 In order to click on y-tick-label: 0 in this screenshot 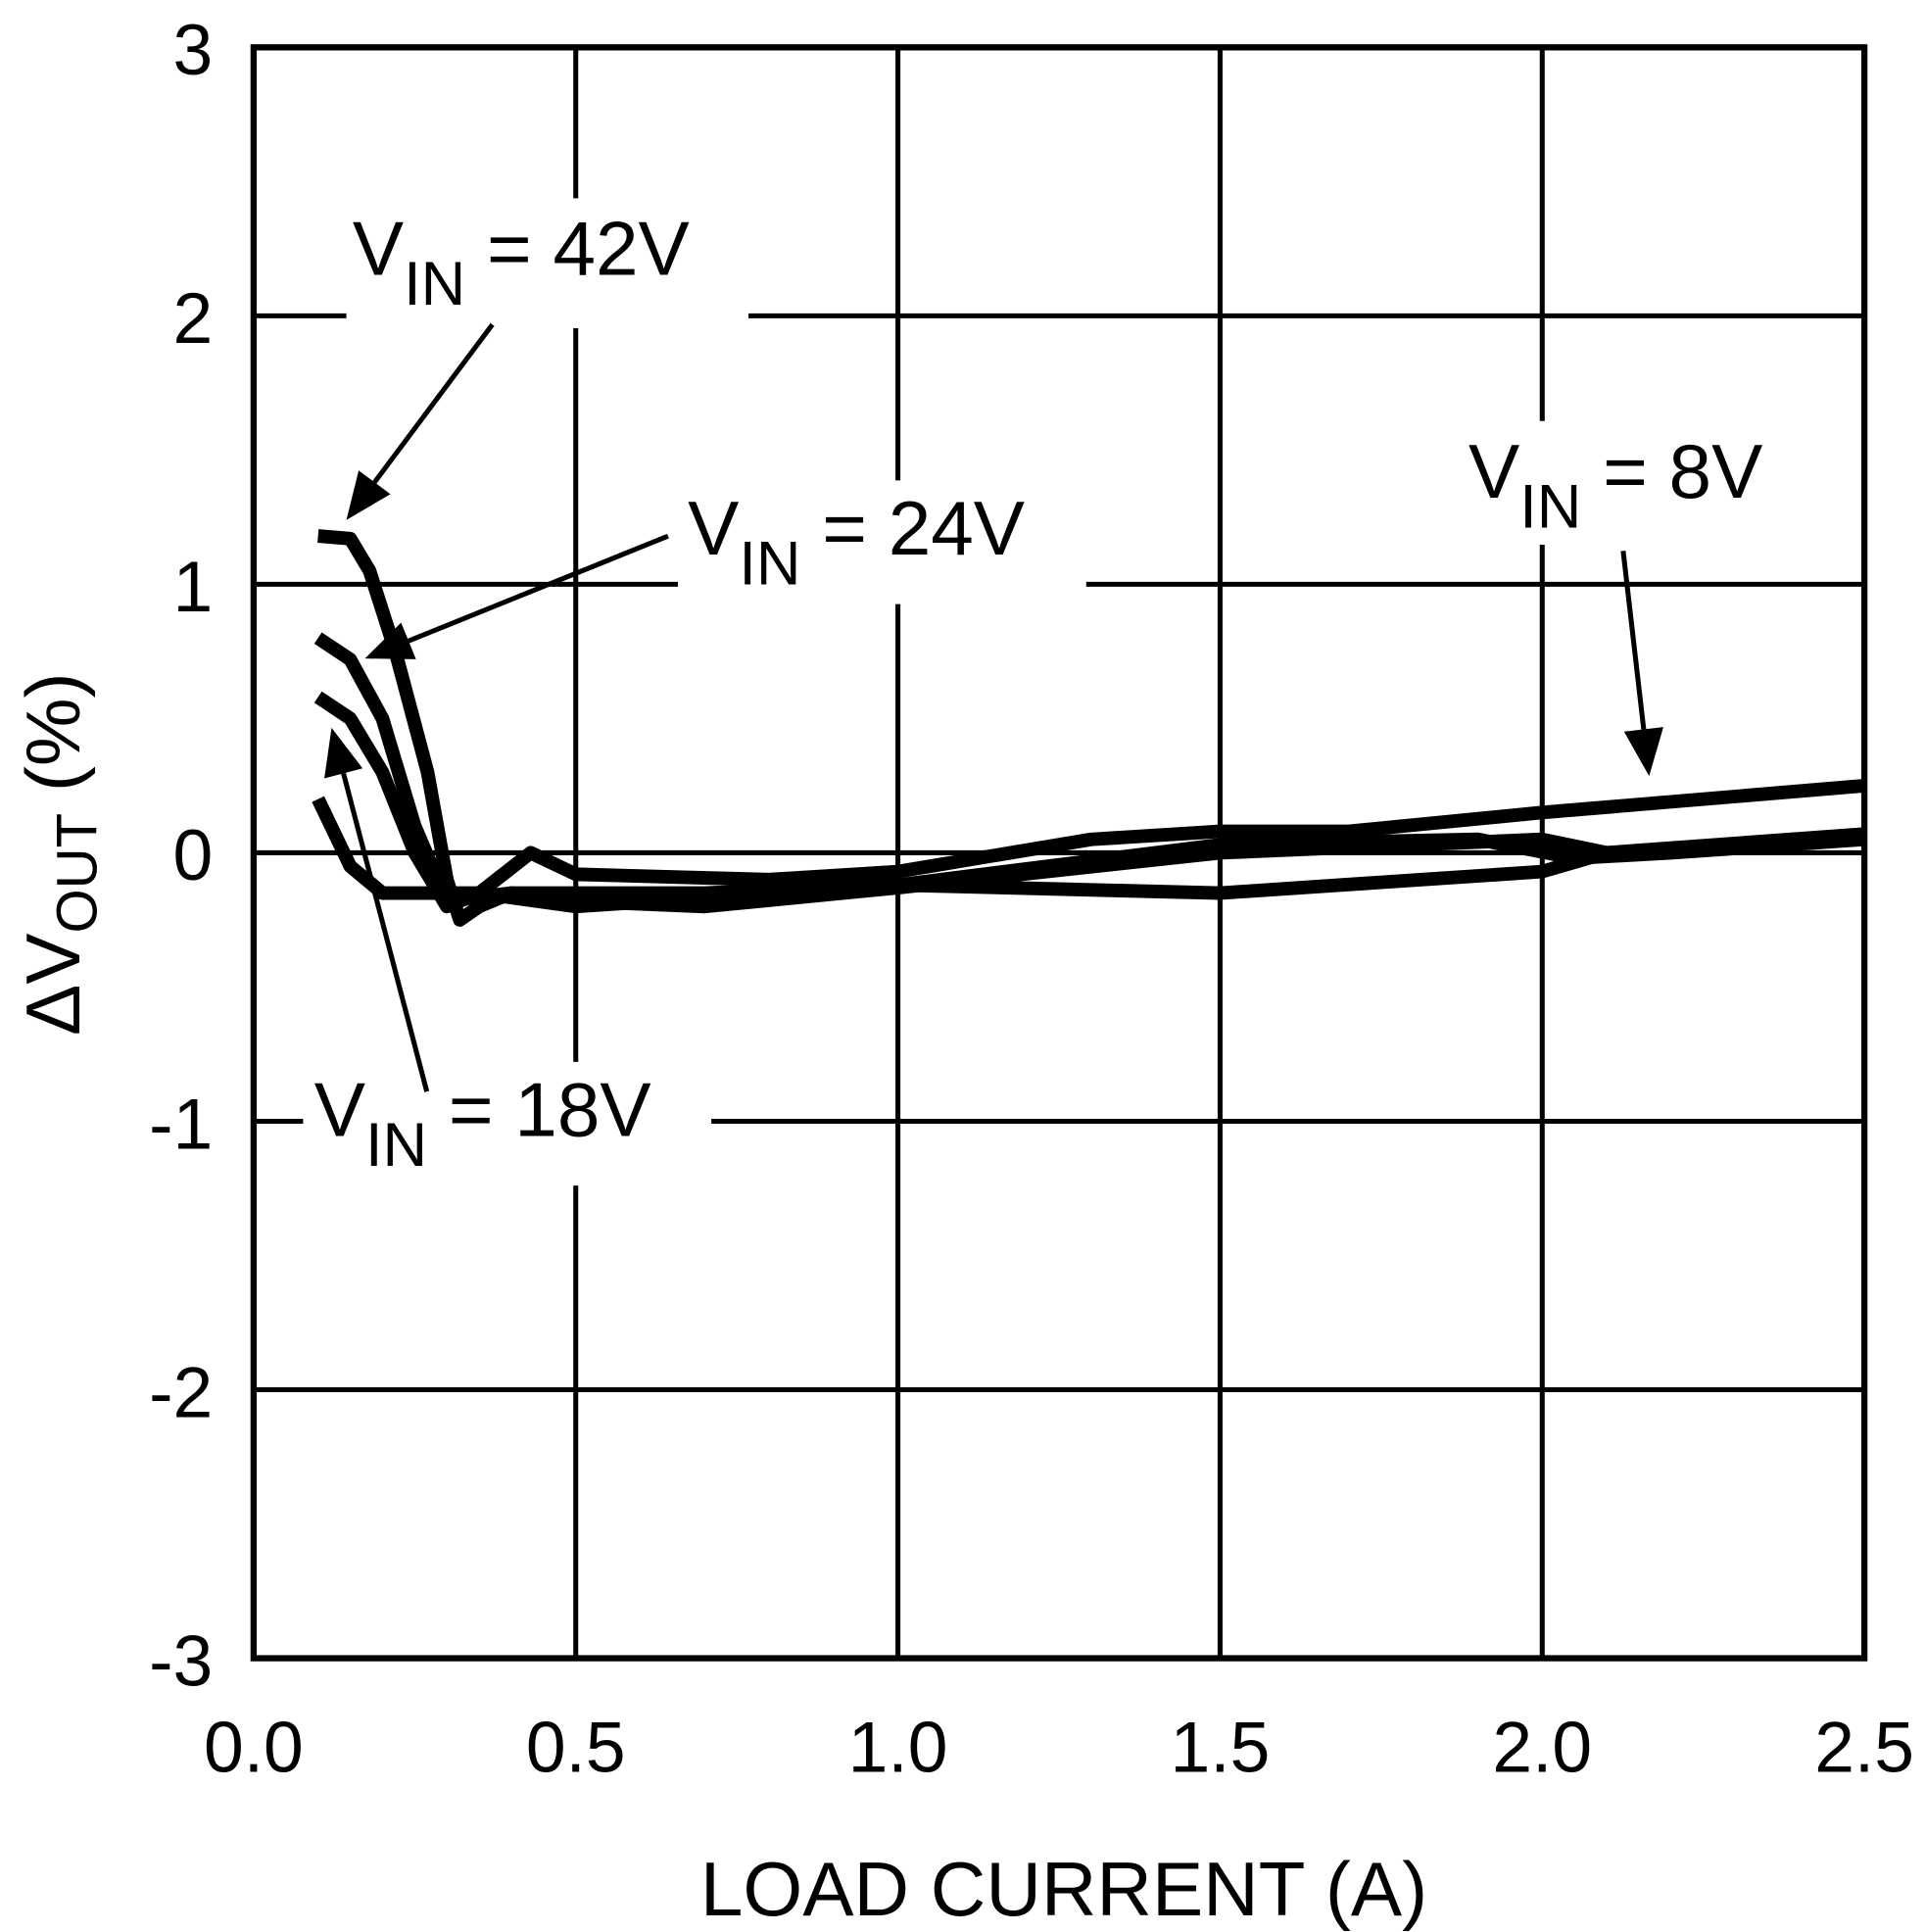, I will do `click(192, 855)`.